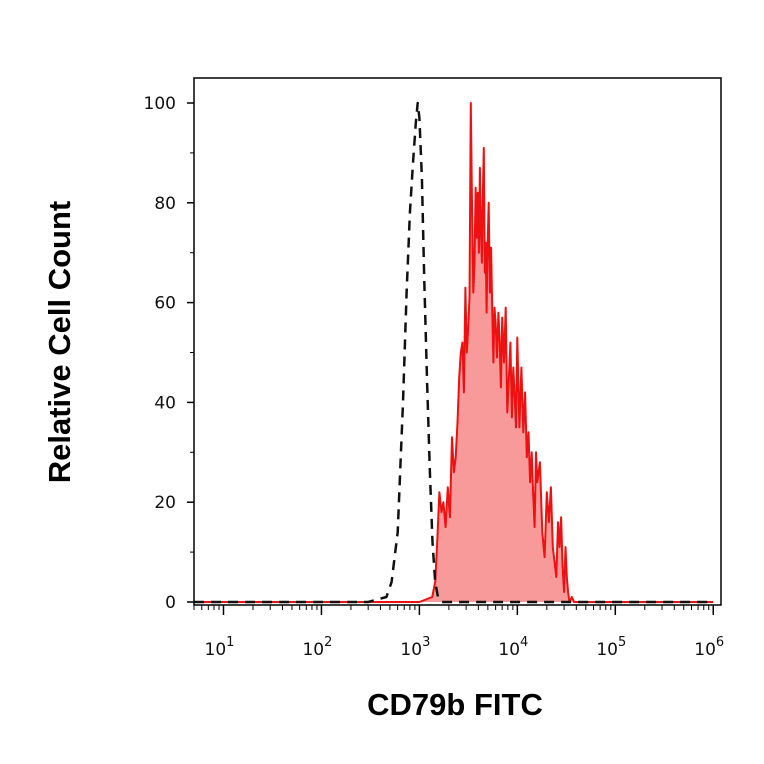 Image resolution: width=764 pixels, height=764 pixels. I want to click on x-tick-exponent: 2, so click(328, 642).